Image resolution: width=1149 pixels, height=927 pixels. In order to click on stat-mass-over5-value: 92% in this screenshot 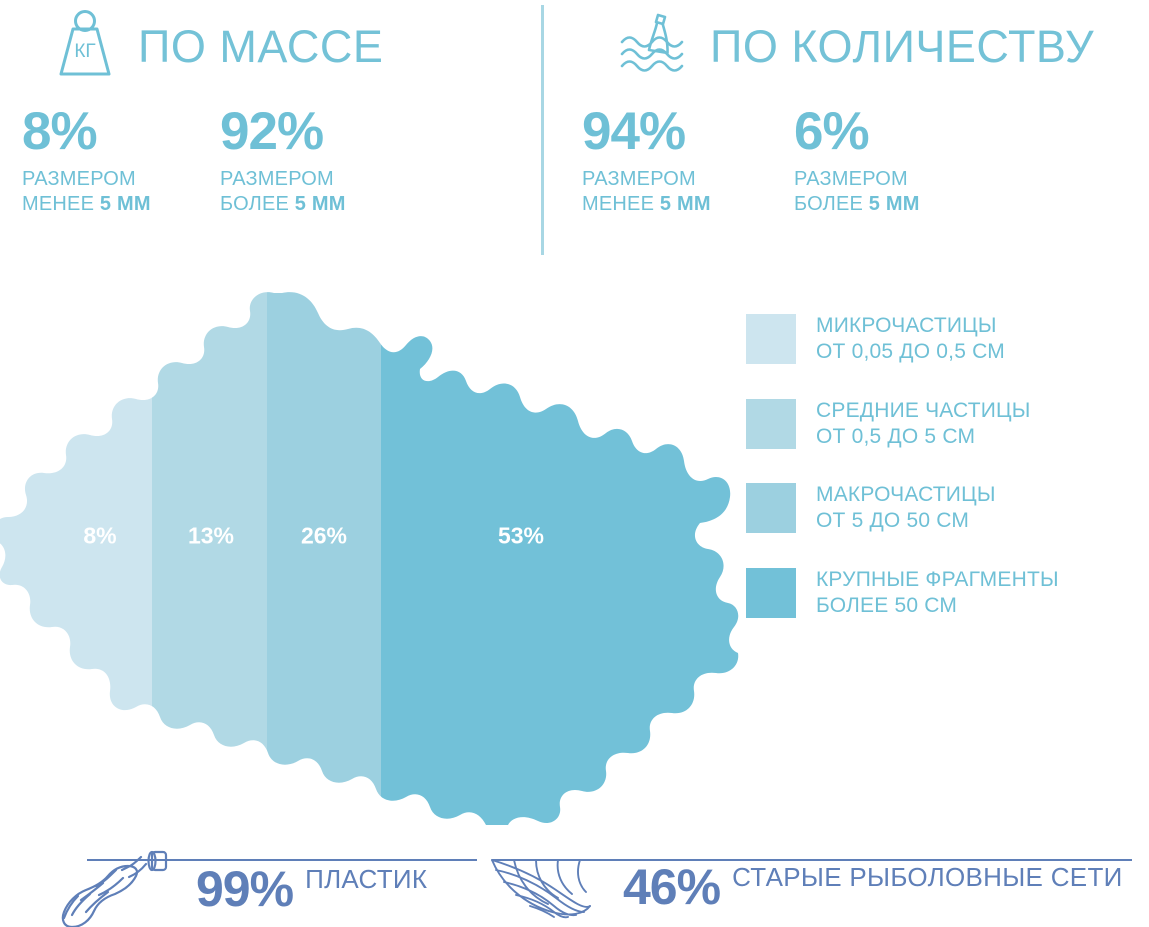, I will do `click(272, 131)`.